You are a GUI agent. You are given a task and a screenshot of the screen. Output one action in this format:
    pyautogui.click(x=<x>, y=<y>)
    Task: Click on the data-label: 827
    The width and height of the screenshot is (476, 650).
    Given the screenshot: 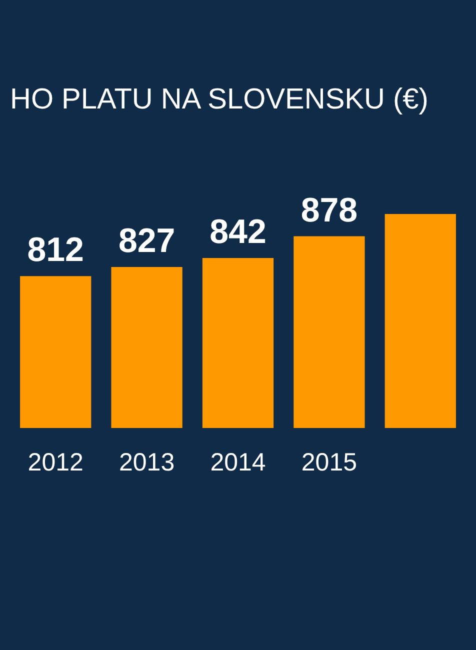 What is the action you would take?
    pyautogui.click(x=147, y=241)
    